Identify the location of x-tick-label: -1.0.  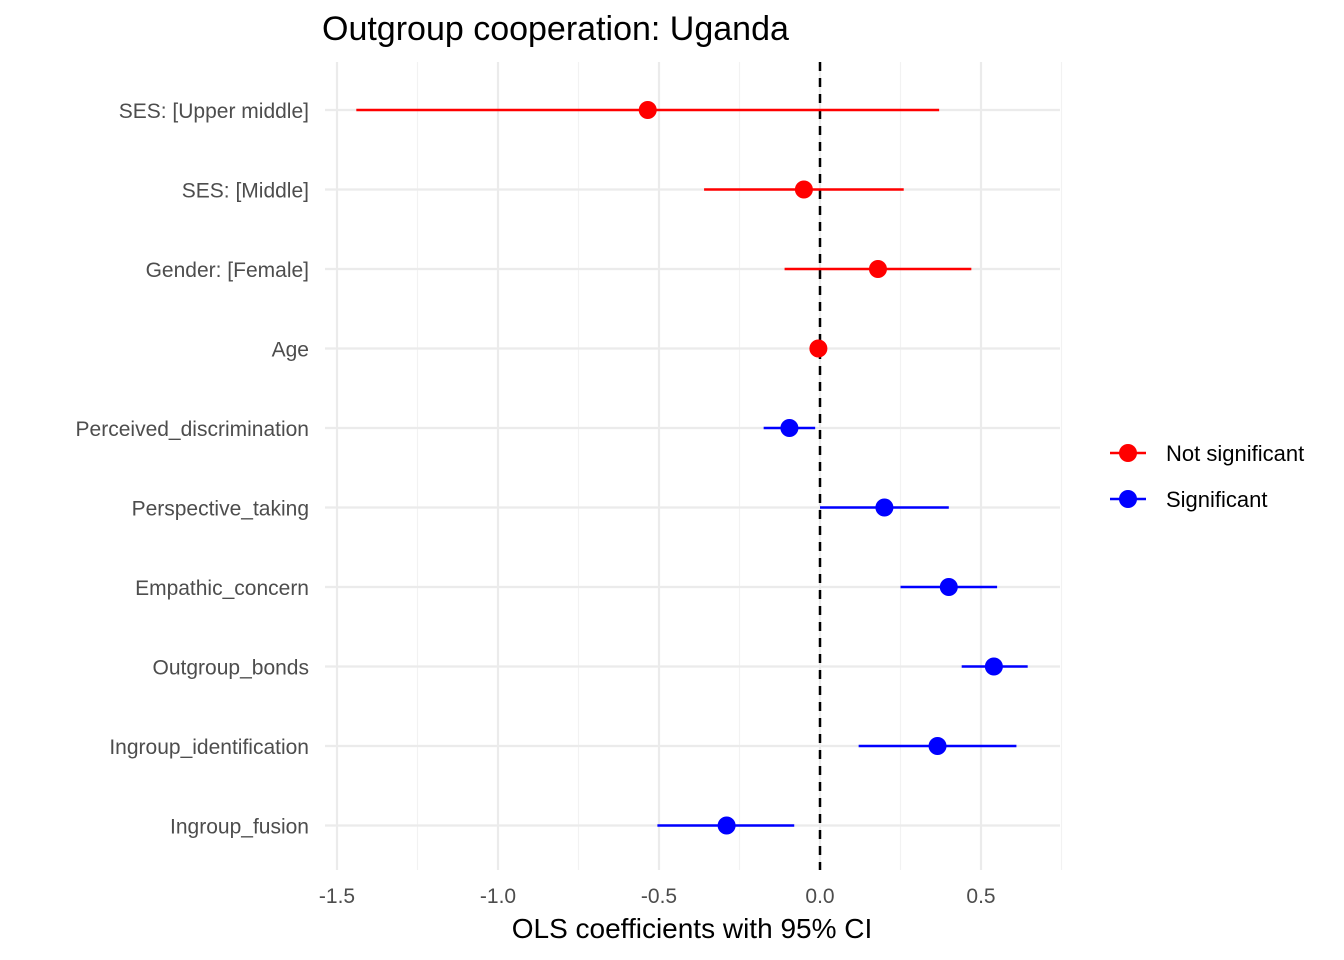
(498, 896).